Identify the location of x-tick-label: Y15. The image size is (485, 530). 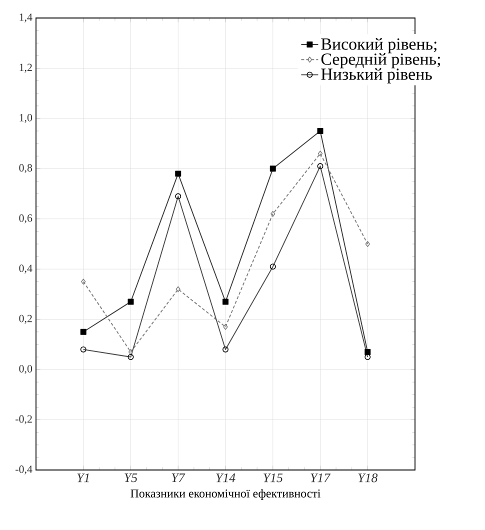
(273, 478).